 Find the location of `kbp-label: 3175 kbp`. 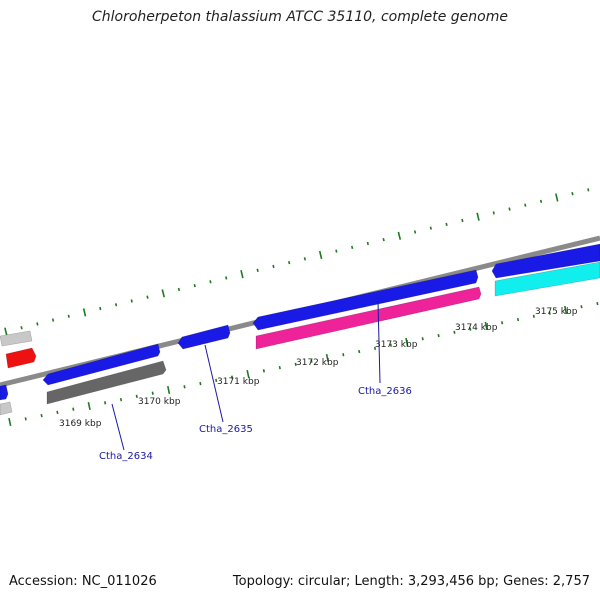

kbp-label: 3175 kbp is located at coordinates (556, 312).